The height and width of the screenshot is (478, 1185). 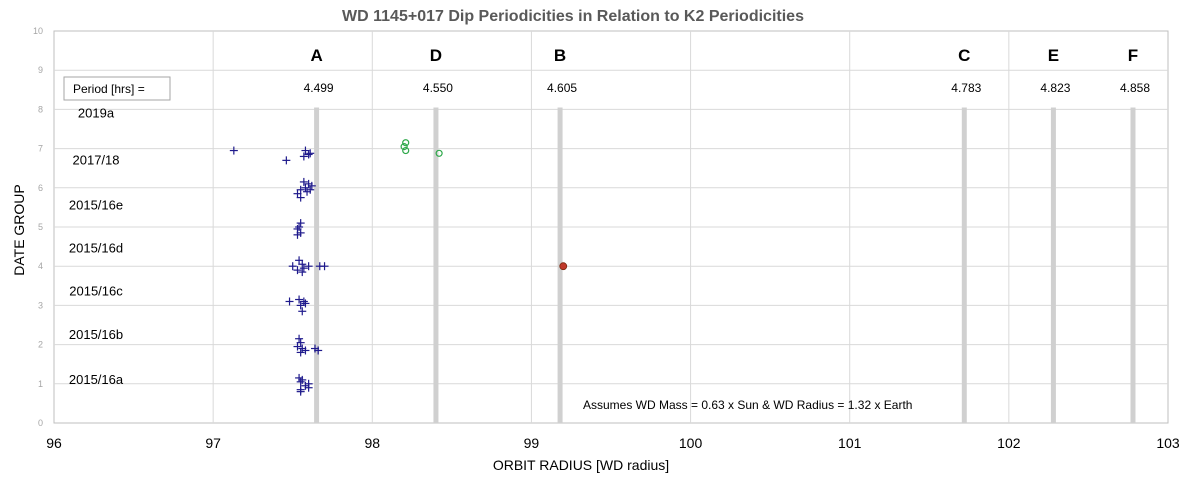 What do you see at coordinates (19, 230) in the screenshot?
I see `y-axis-title: DATE GROUP` at bounding box center [19, 230].